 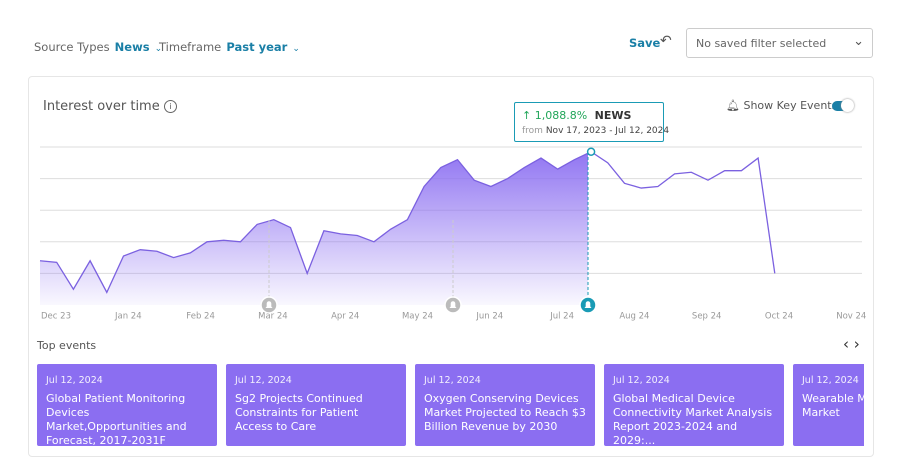 I want to click on undo-icon: ↶, so click(x=666, y=41).